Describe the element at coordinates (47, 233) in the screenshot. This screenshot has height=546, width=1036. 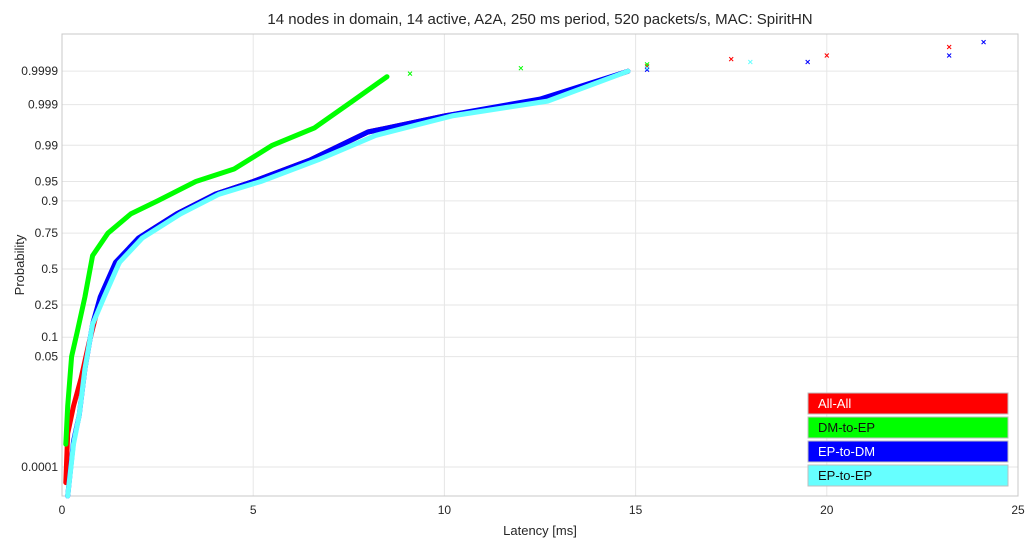
I see `y-tick-label: 0.75` at that location.